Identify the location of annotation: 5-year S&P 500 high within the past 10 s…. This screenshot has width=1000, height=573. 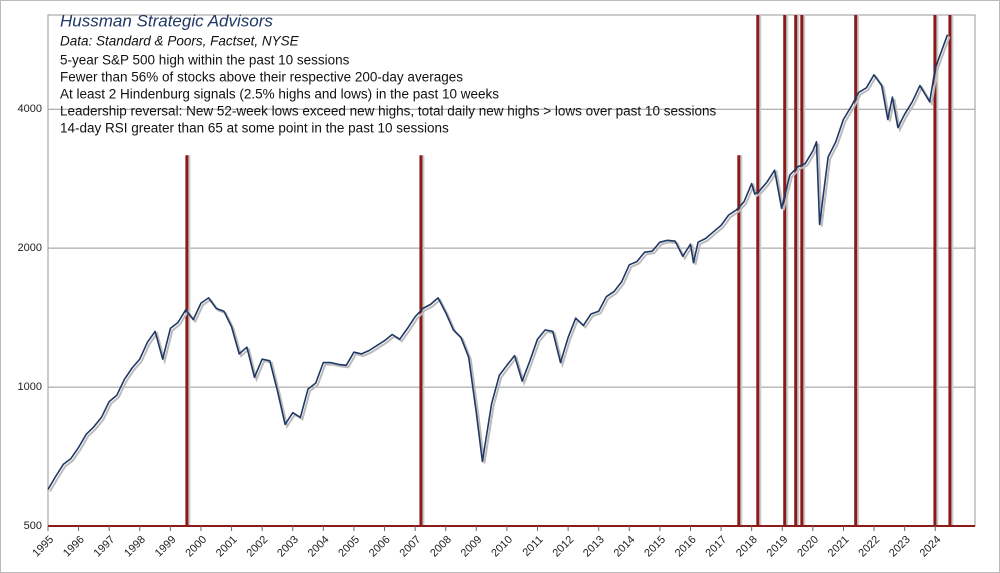
(205, 60).